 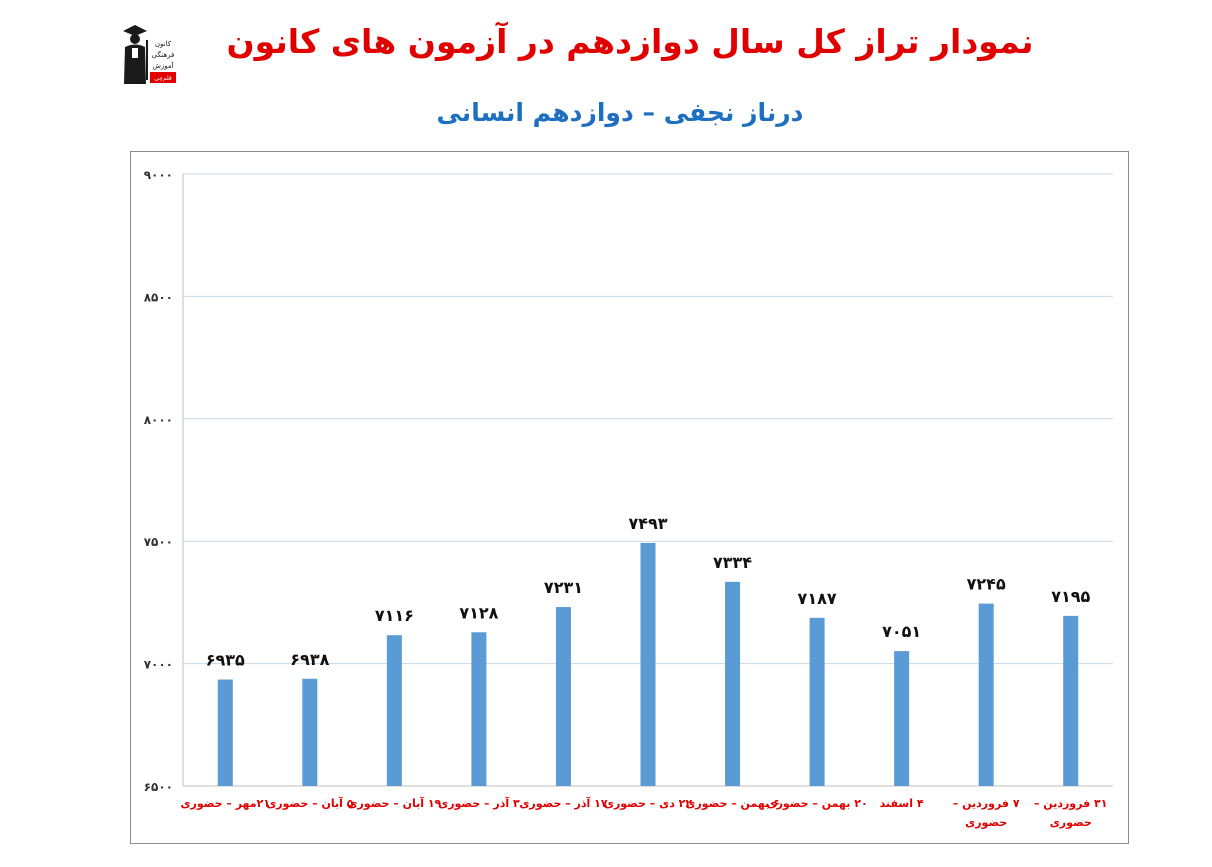 What do you see at coordinates (158, 420) in the screenshot?
I see `y-tick-label: ۸۰۰۰` at bounding box center [158, 420].